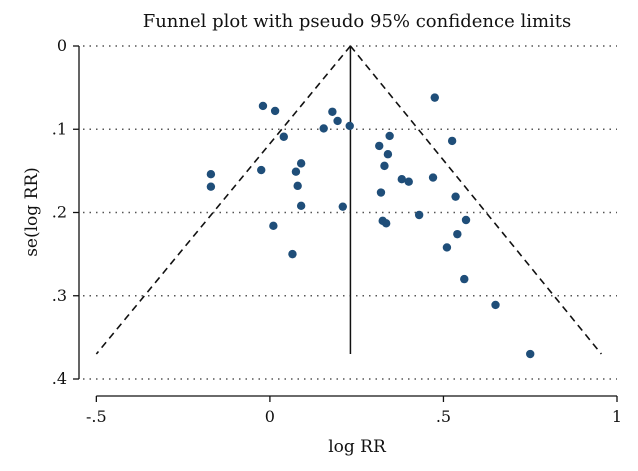 This screenshot has height=471, width=638. What do you see at coordinates (62, 45) in the screenshot?
I see `y-tick-label: 0` at bounding box center [62, 45].